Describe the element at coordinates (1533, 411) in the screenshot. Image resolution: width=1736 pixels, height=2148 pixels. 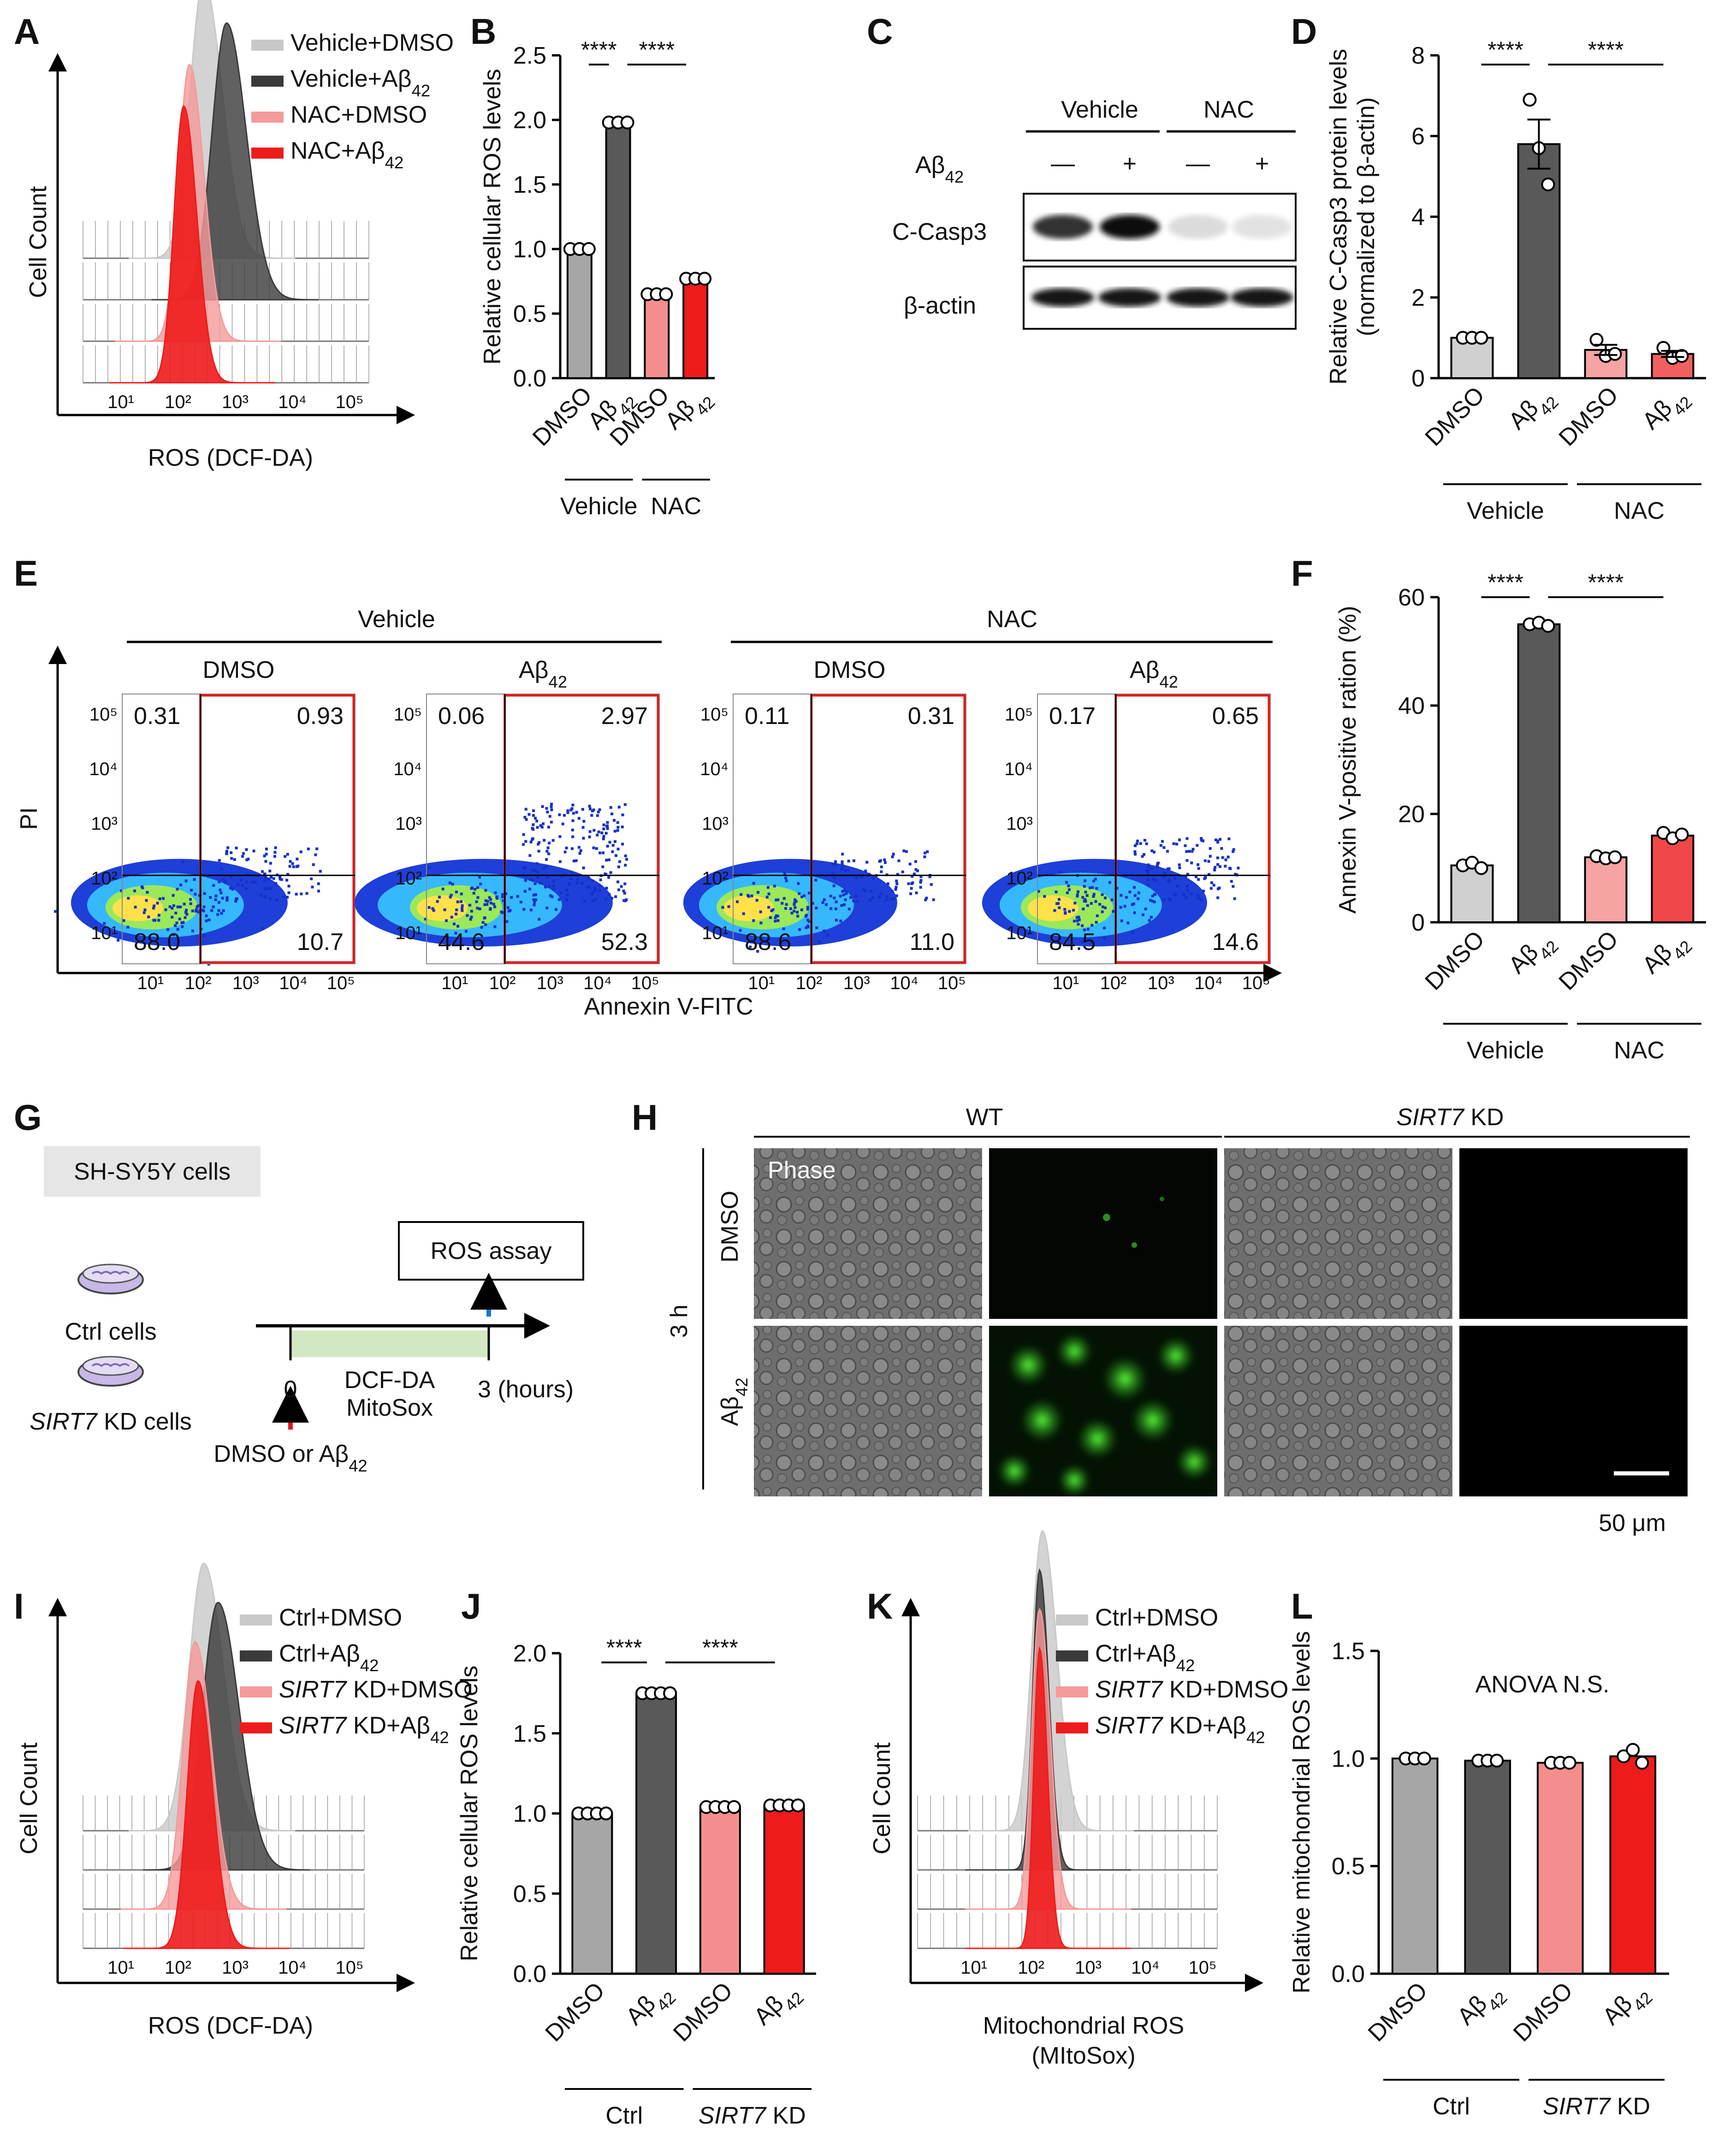
I see `category-label-2: Aβ42` at that location.